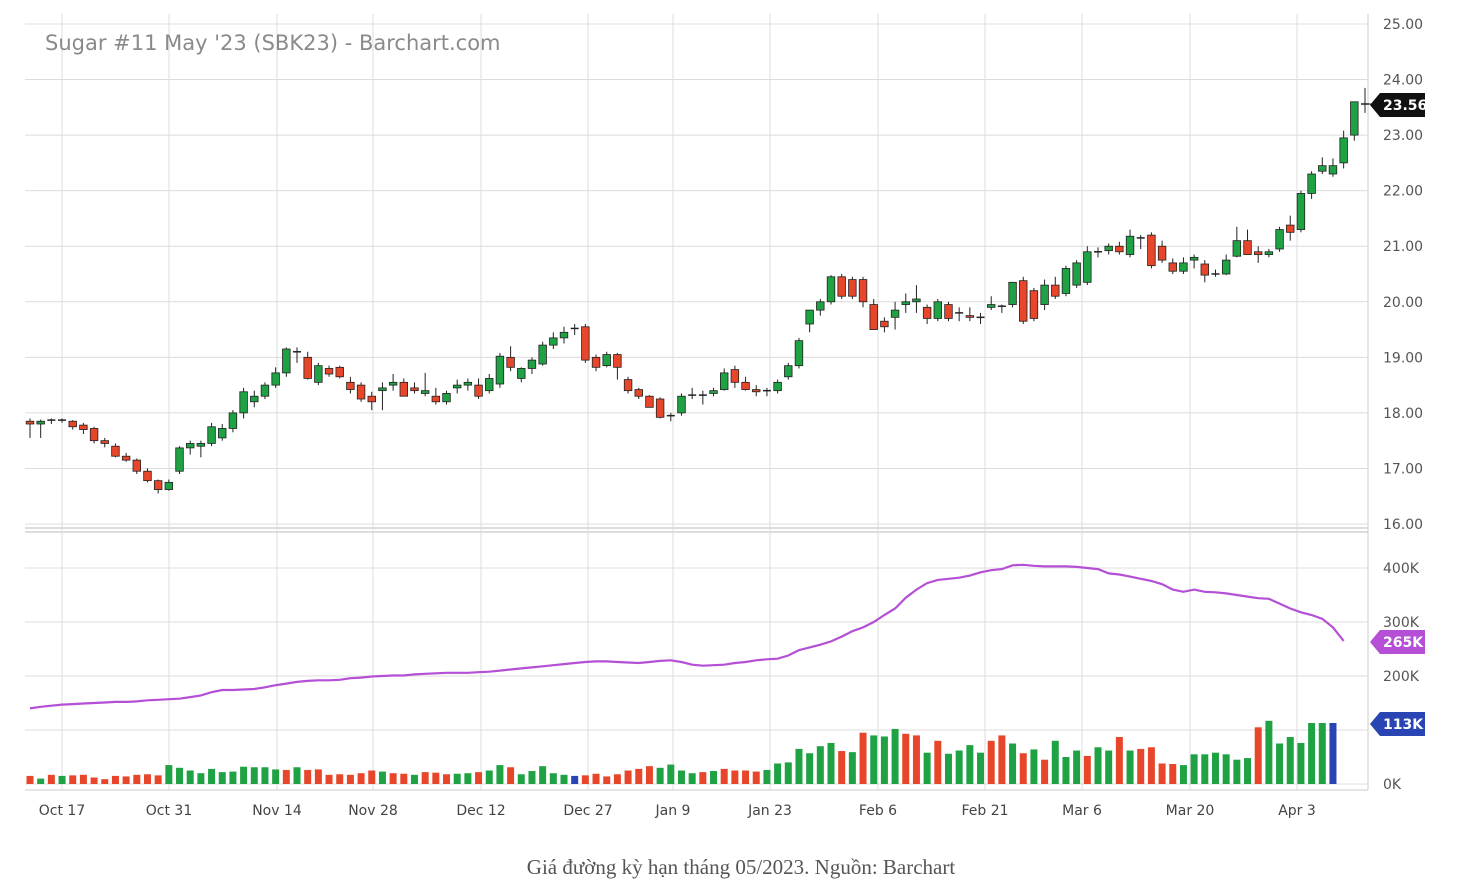 Image resolution: width=1482 pixels, height=893 pixels. Describe the element at coordinates (1190, 811) in the screenshot. I see `x-tick-label: Mar 20` at that location.